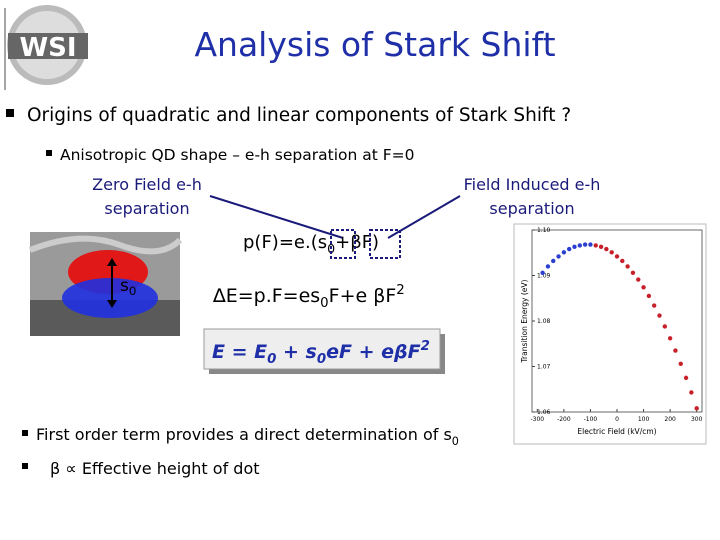 Image resolution: width=720 pixels, height=540 pixels. Describe the element at coordinates (357, 242) in the screenshot. I see `formula-part: +βF)` at that location.